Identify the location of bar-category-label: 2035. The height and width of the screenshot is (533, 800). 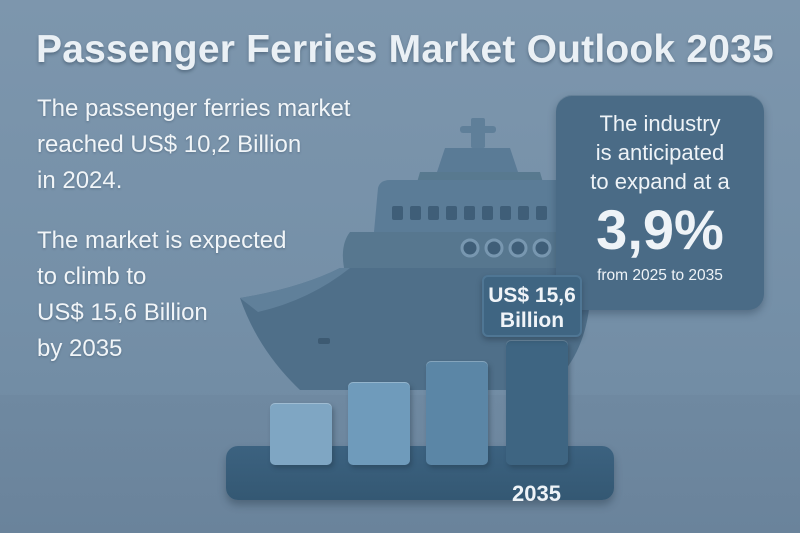
(536, 493).